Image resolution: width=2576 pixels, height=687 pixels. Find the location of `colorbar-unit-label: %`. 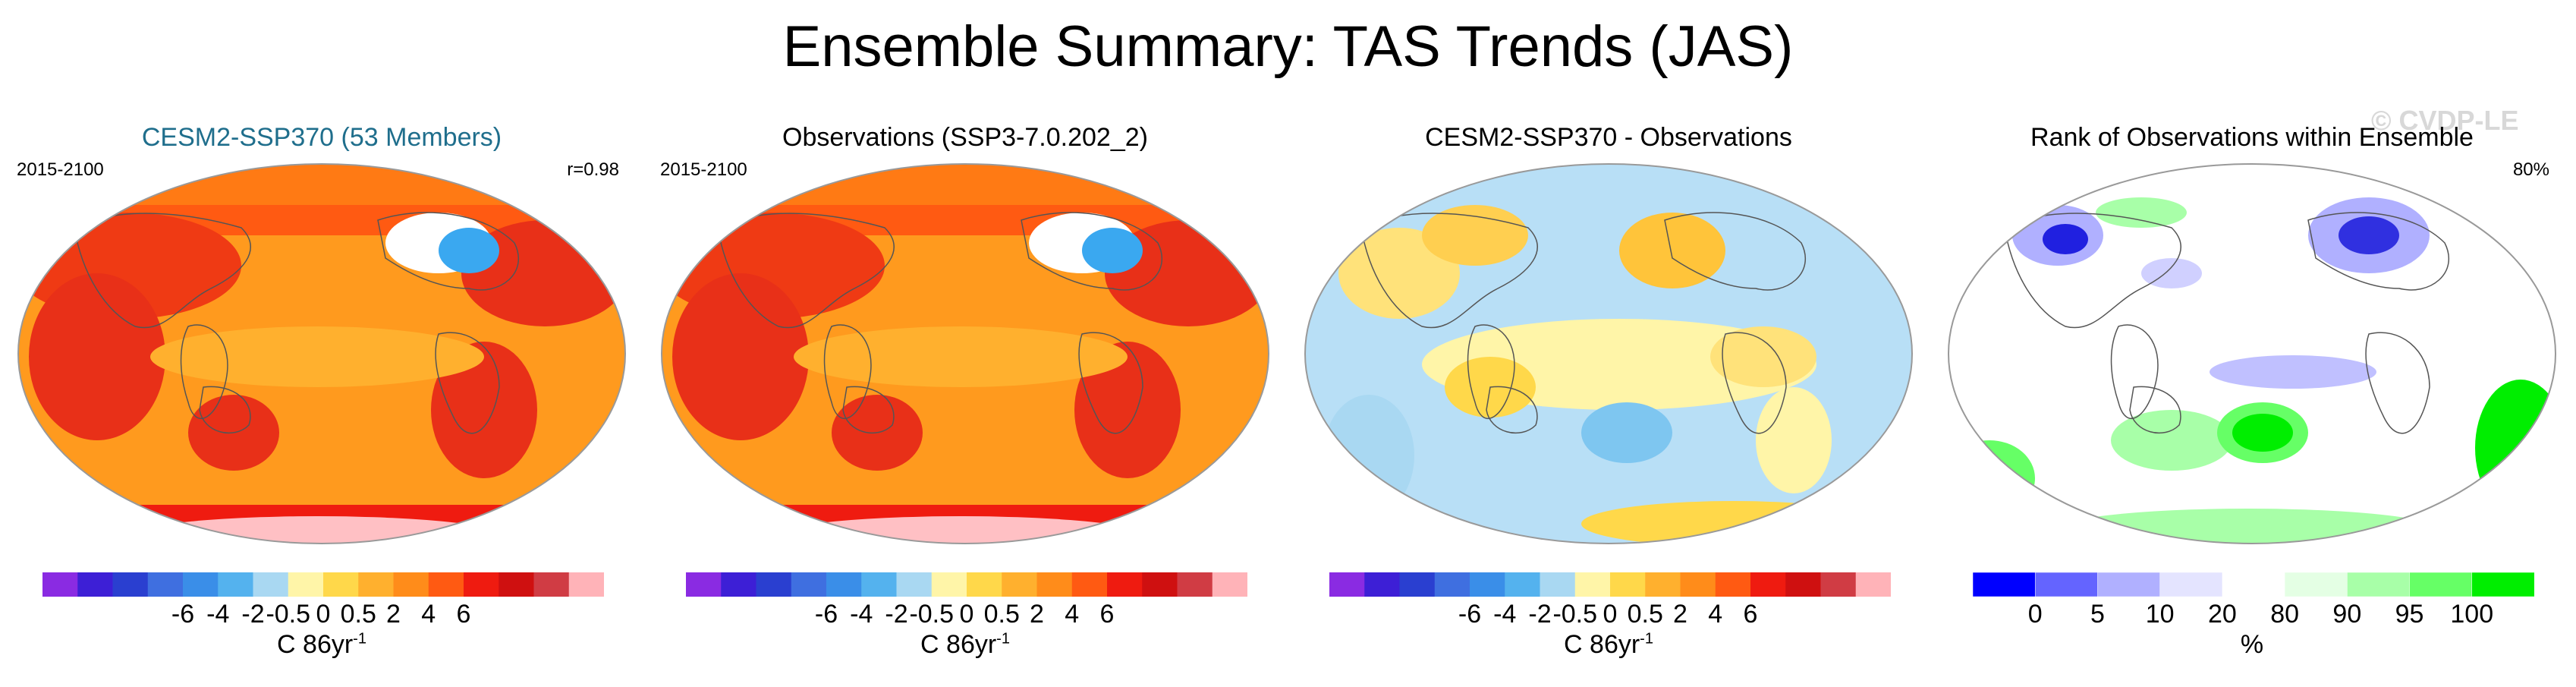

colorbar-unit-label: % is located at coordinates (2252, 645).